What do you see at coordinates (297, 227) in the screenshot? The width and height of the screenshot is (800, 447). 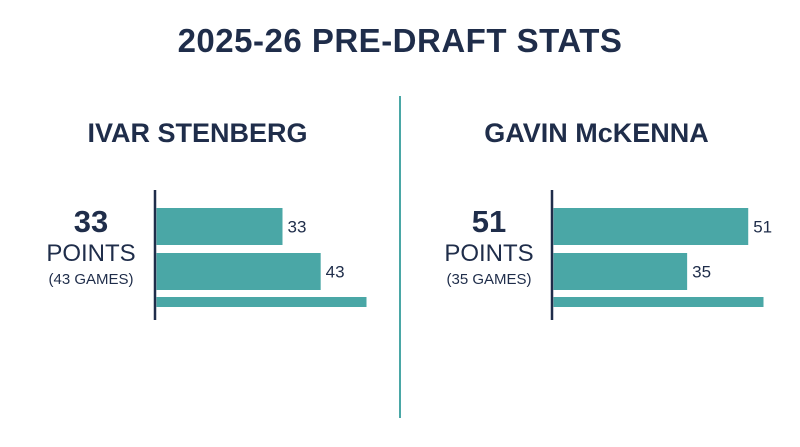 I see `bar-value-label: 33` at bounding box center [297, 227].